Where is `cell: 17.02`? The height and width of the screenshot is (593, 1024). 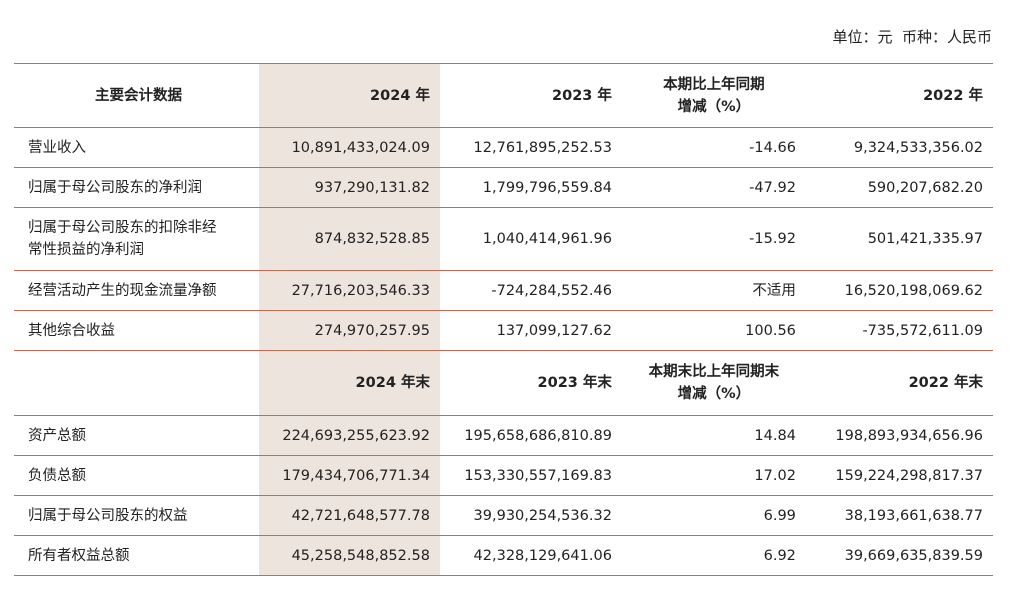 cell: 17.02 is located at coordinates (713, 475).